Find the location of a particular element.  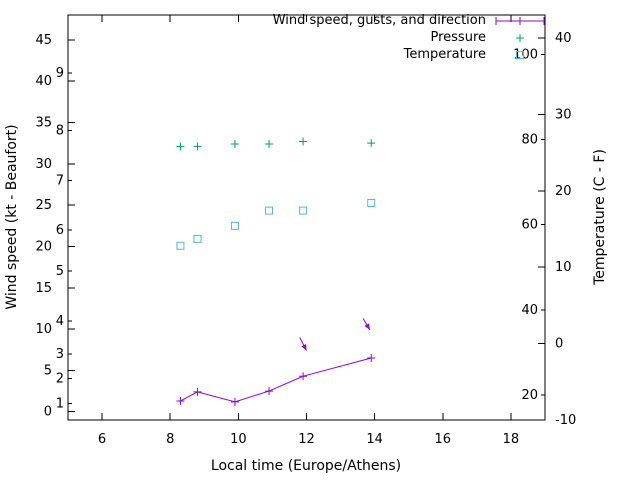

x-tick-label: 16 is located at coordinates (443, 439).